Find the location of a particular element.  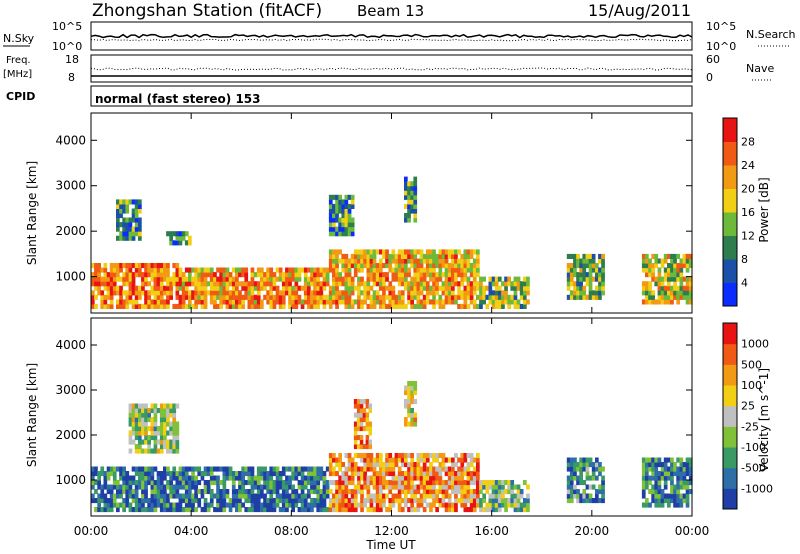

colorbar-tick-label: 8 is located at coordinates (744, 259).